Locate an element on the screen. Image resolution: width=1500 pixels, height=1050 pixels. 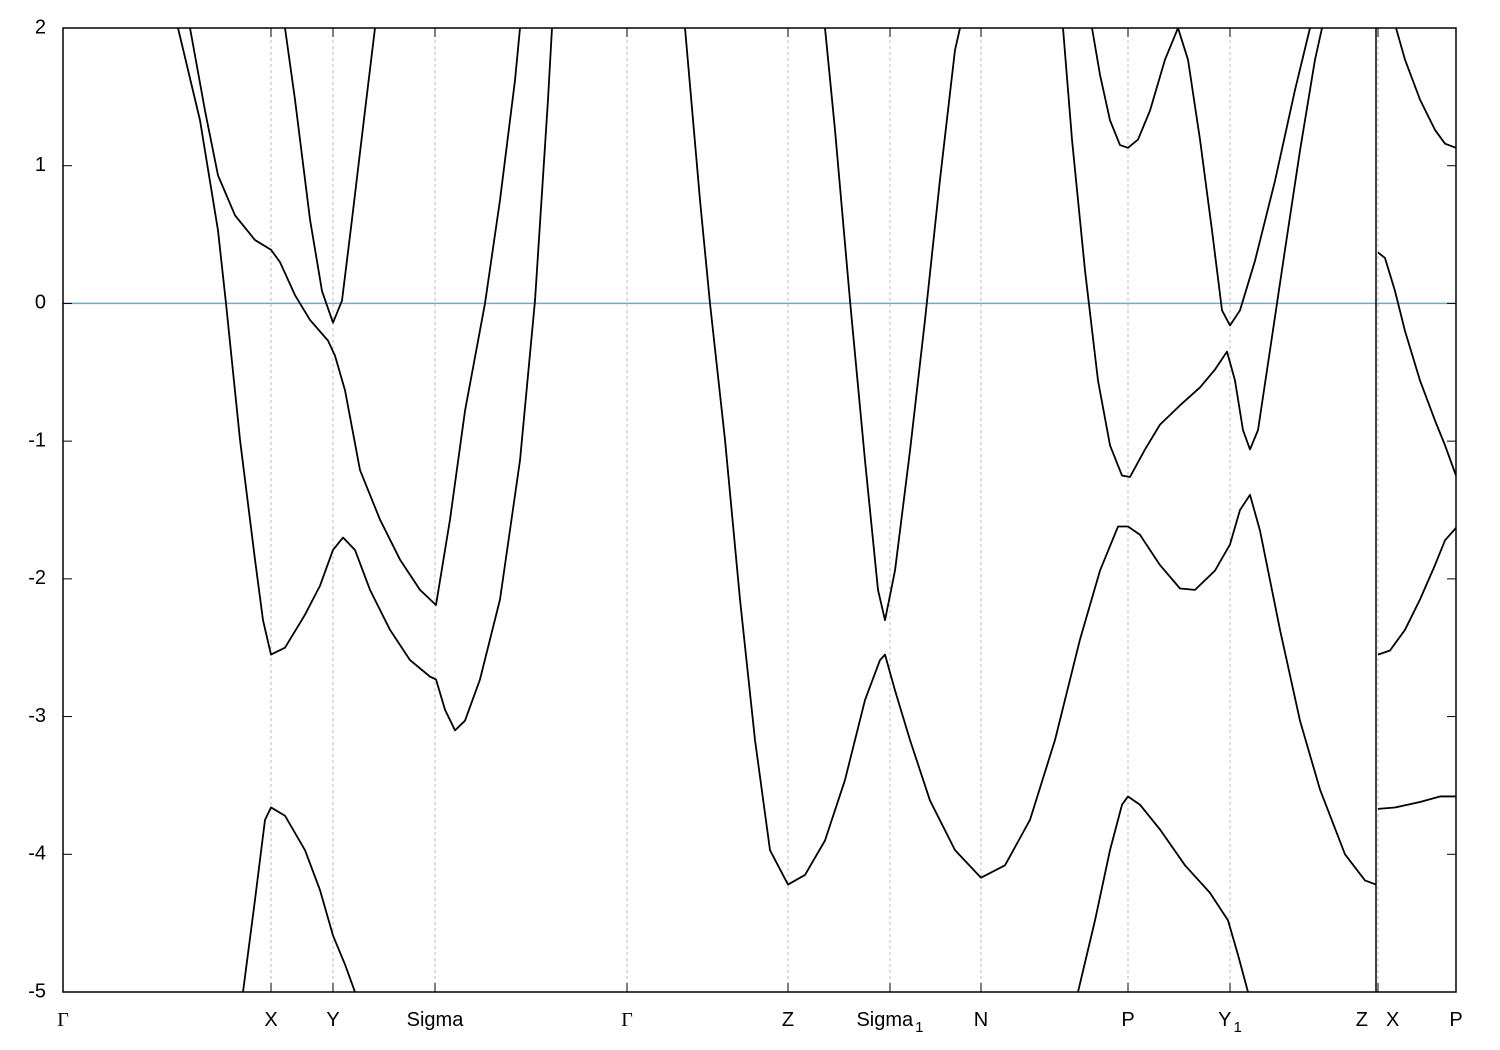
y-tick-label: -1 is located at coordinates (37, 440).